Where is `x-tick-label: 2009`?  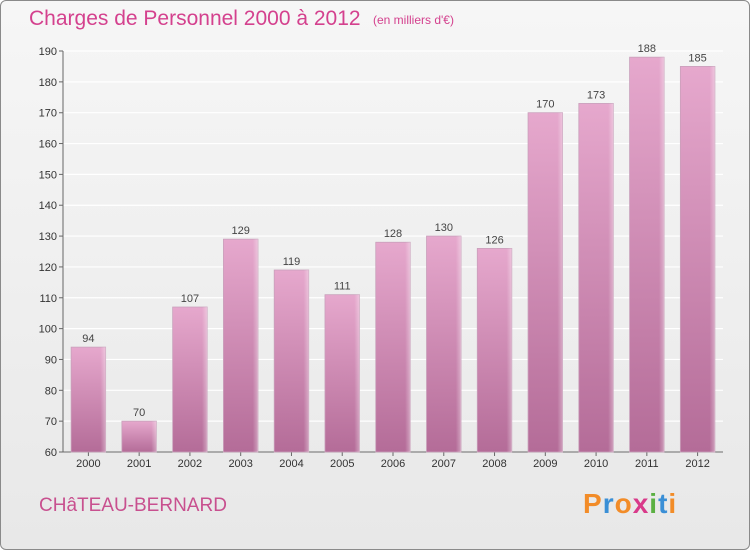 x-tick-label: 2009 is located at coordinates (545, 464).